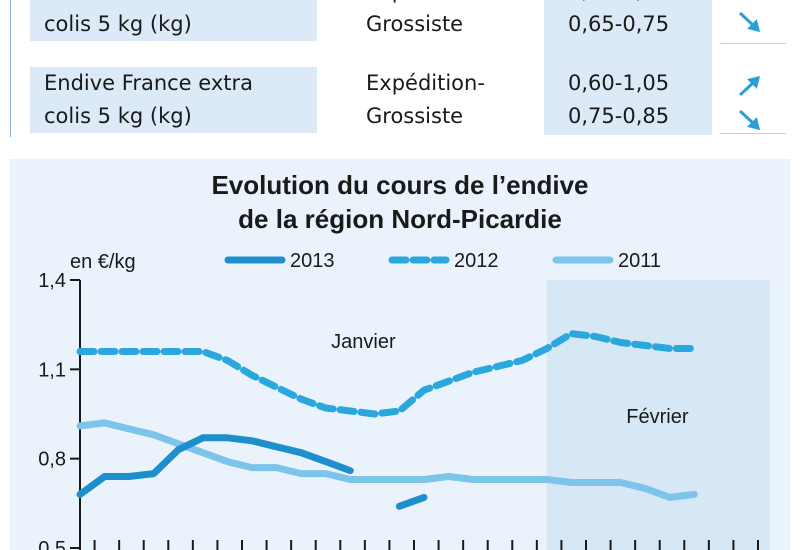  What do you see at coordinates (640, 4) in the screenshot?
I see `price-range: 0,45-0,60` at bounding box center [640, 4].